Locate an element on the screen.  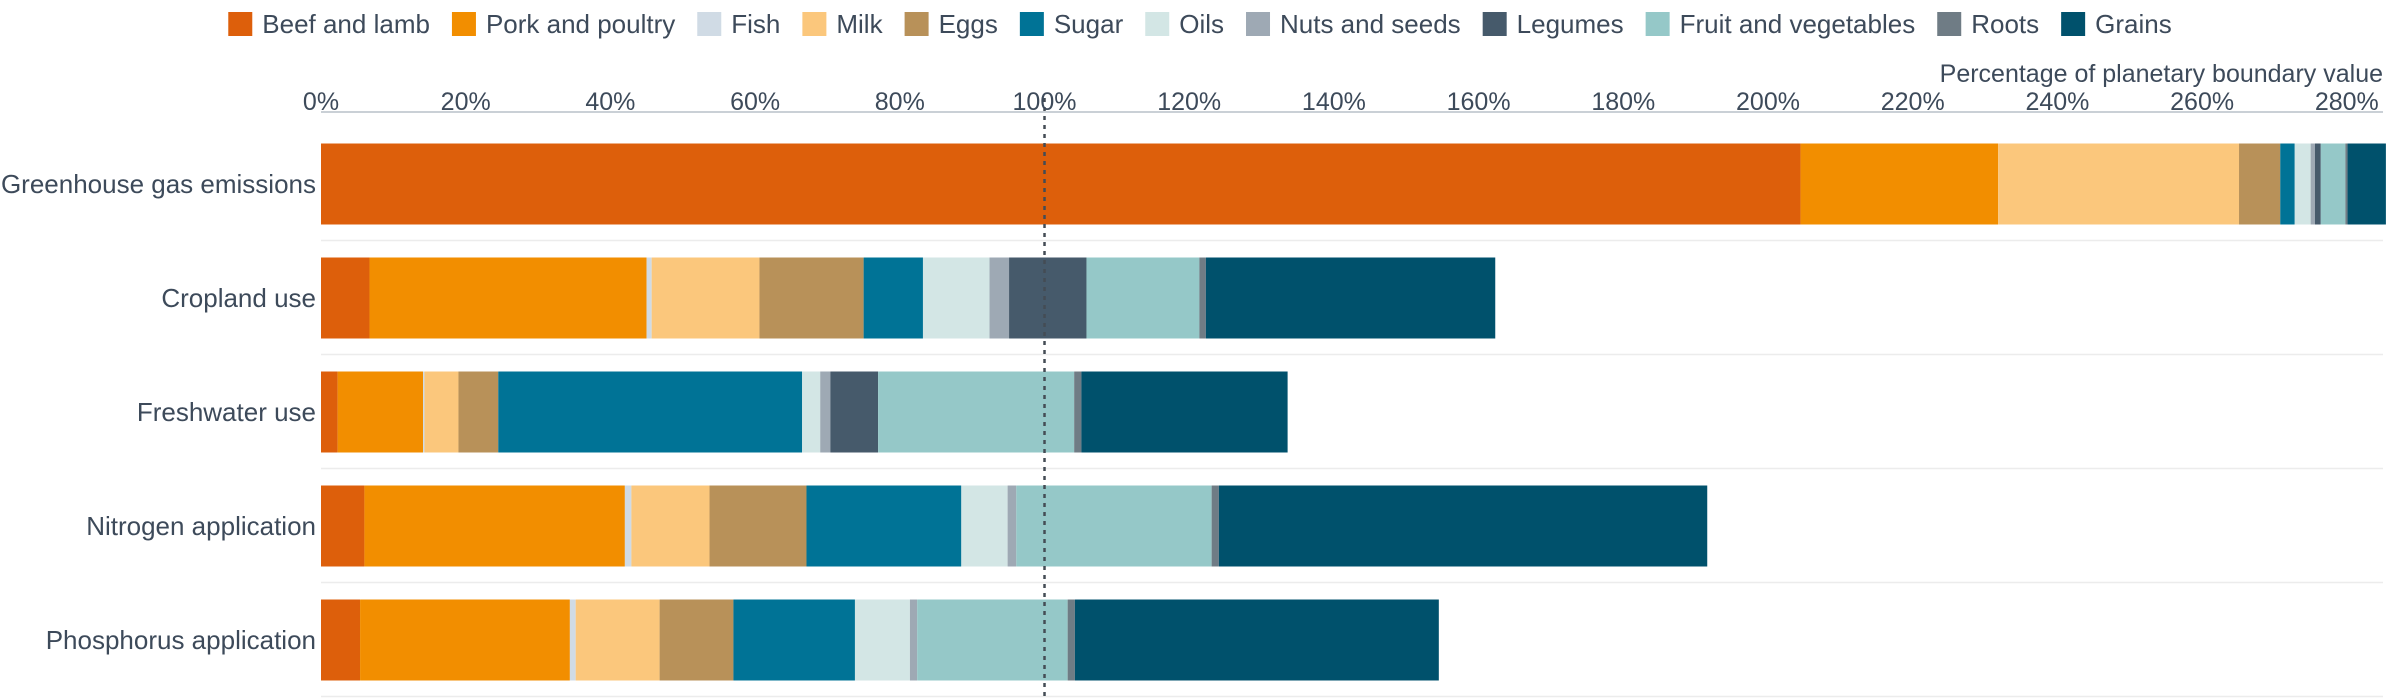
legend-swatch-fish is located at coordinates (709, 24).